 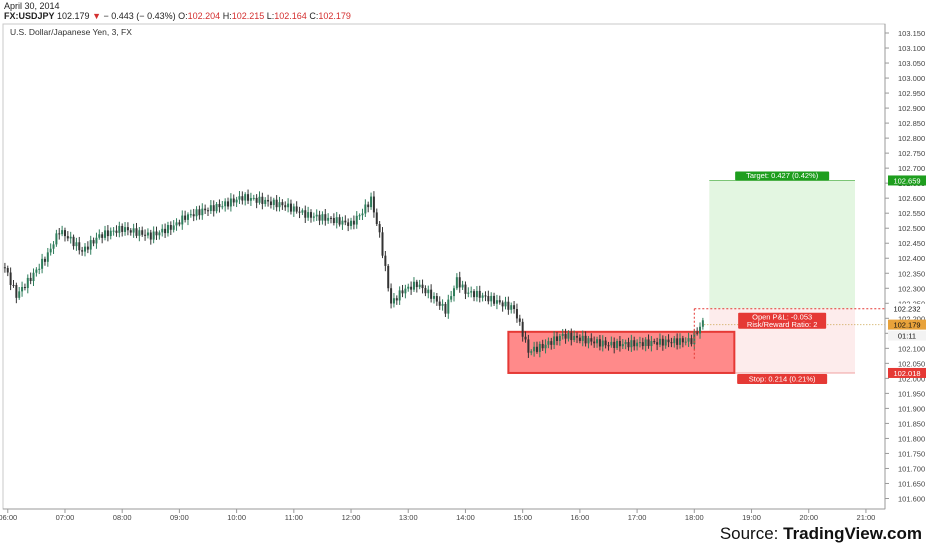 What do you see at coordinates (29, 16) in the screenshot?
I see `symbol-name: FX:USDJPY` at bounding box center [29, 16].